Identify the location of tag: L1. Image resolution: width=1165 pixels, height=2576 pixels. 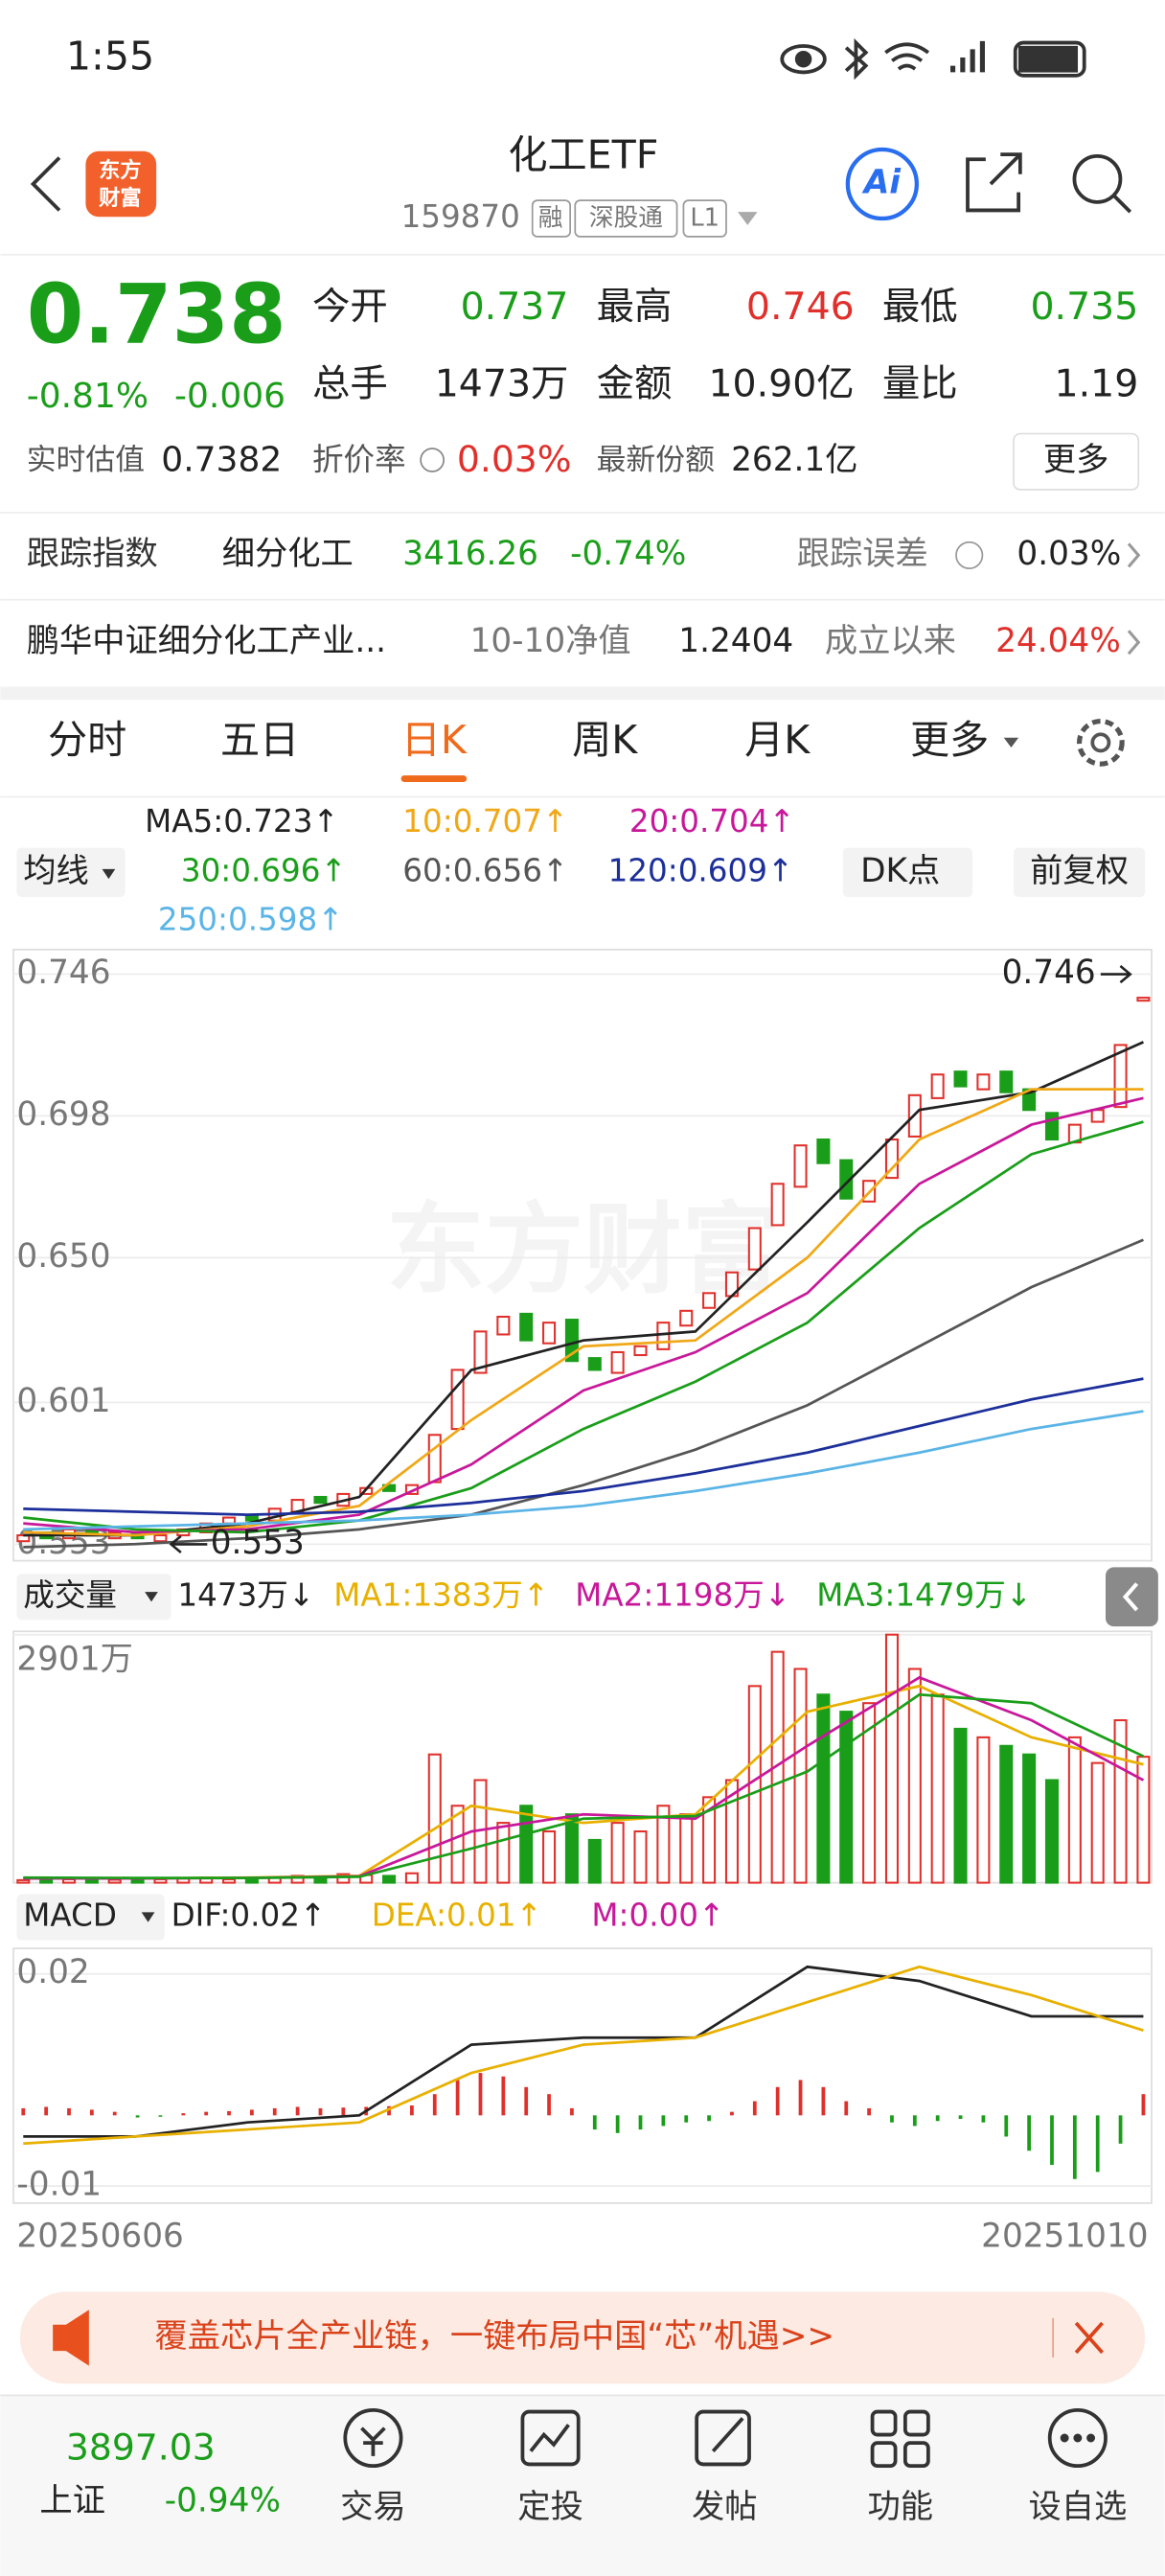
(705, 217).